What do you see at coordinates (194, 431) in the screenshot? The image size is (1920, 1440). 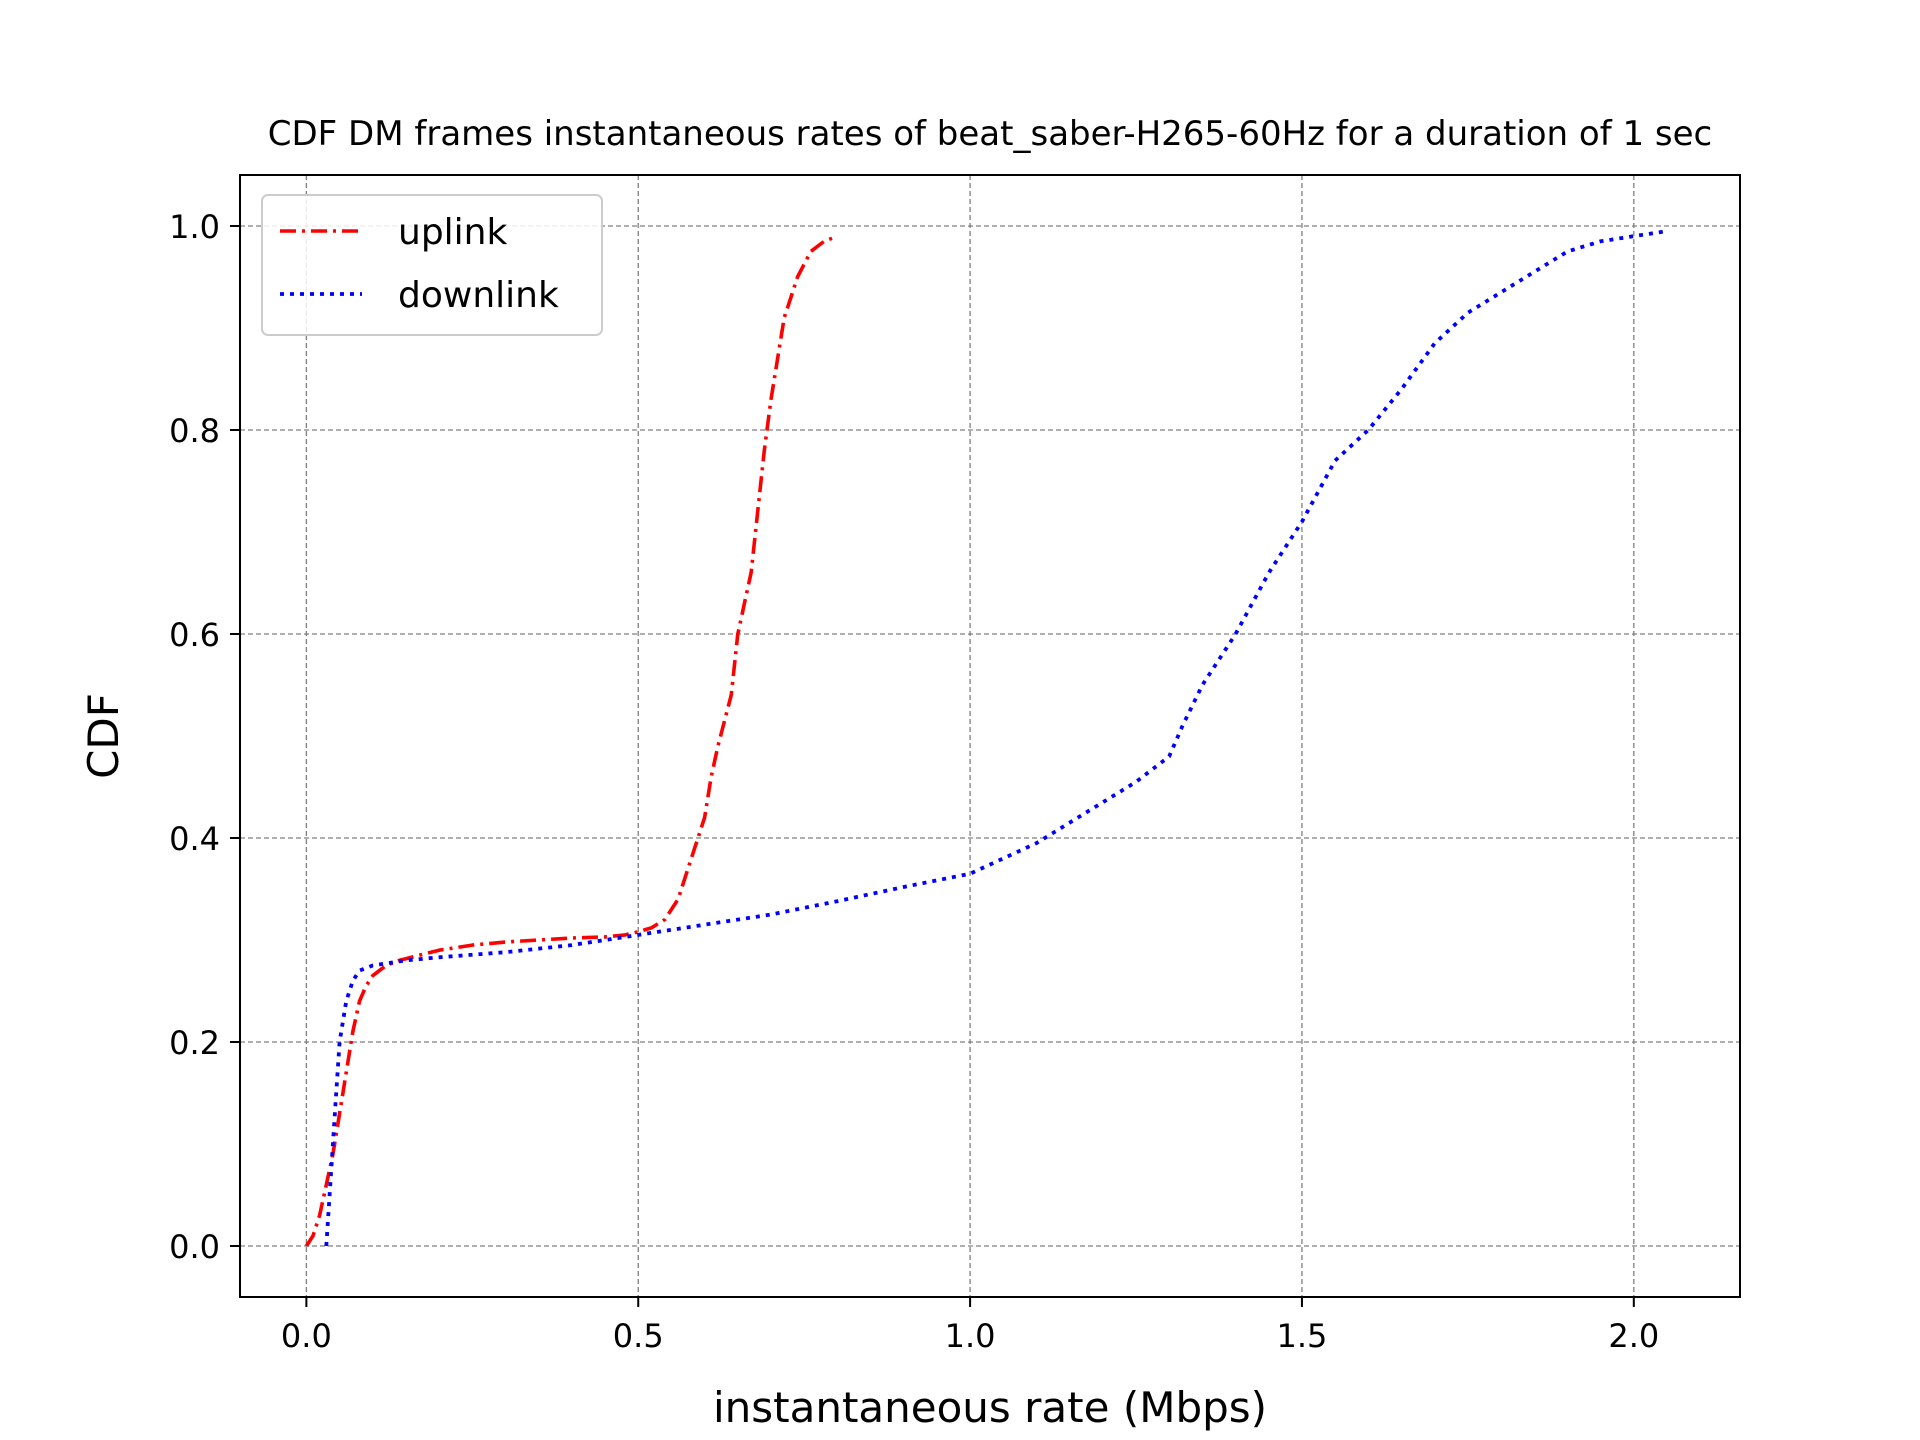 I see `y-tick-label: 0.8` at bounding box center [194, 431].